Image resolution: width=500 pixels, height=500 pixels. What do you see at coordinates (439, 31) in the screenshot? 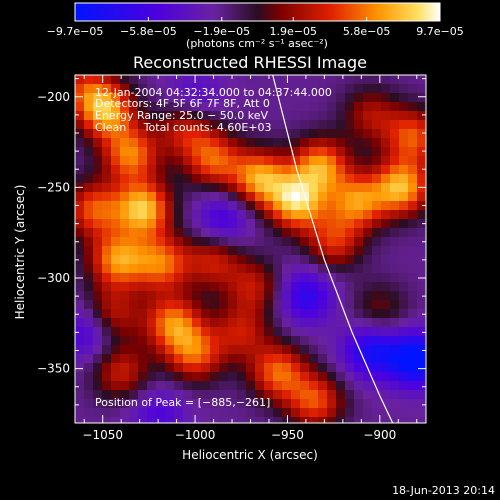
I see `colorbar-tick-label: 9.7e−05` at bounding box center [439, 31].